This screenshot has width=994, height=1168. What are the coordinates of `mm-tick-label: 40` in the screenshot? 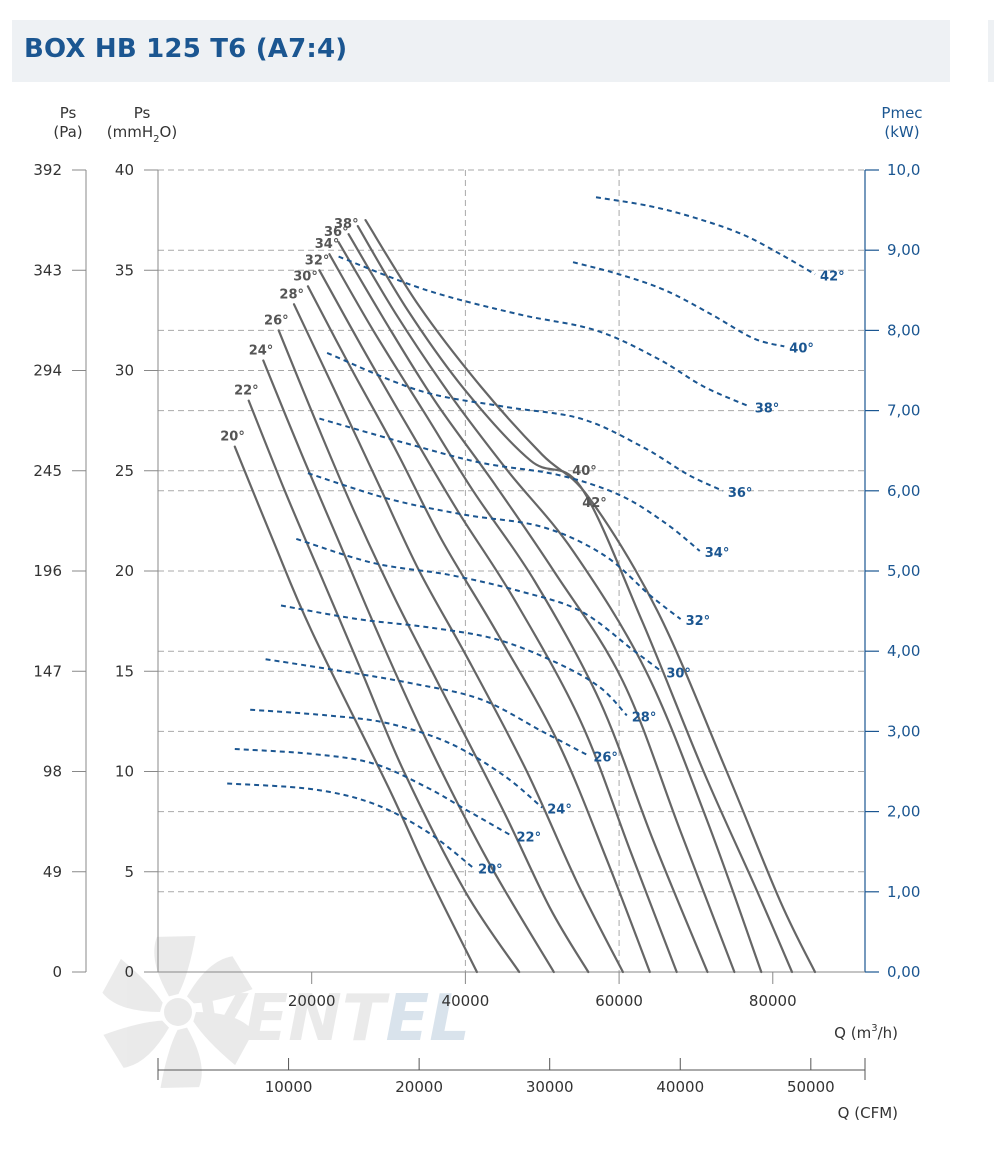 It's located at (124, 170).